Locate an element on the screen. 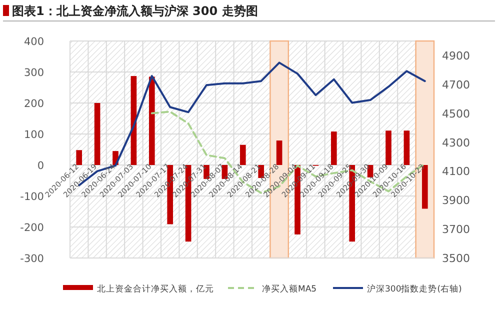  y2-tick-label: 4100 is located at coordinates (456, 171).